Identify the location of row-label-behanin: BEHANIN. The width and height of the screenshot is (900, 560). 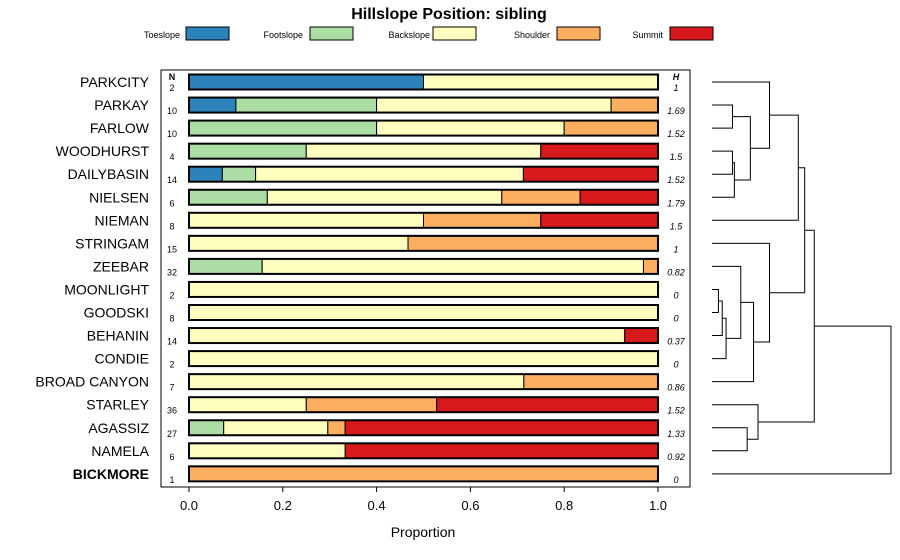
(118, 336).